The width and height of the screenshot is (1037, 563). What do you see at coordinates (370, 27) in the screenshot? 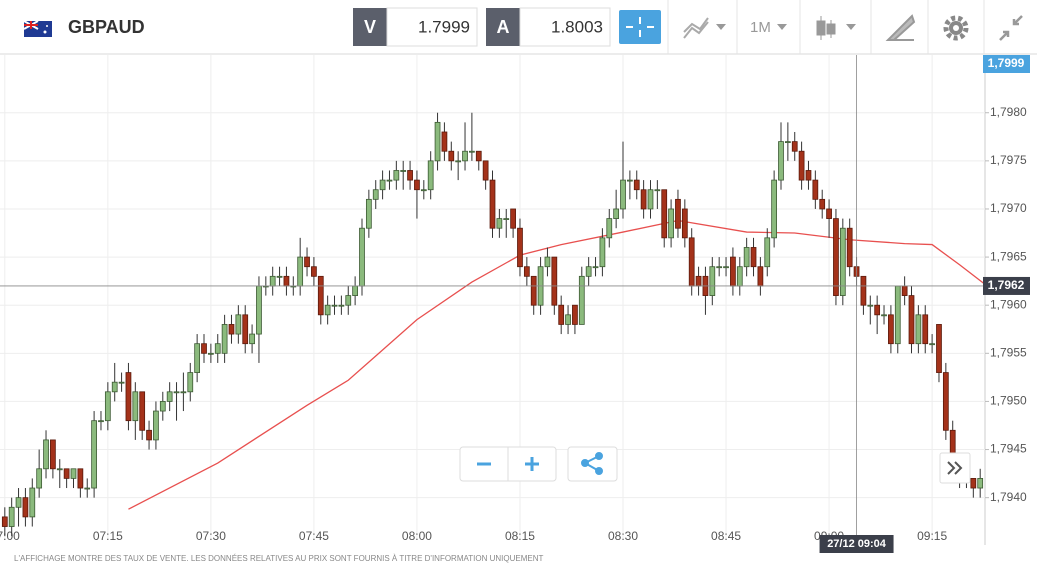
I see `sell-tag` at bounding box center [370, 27].